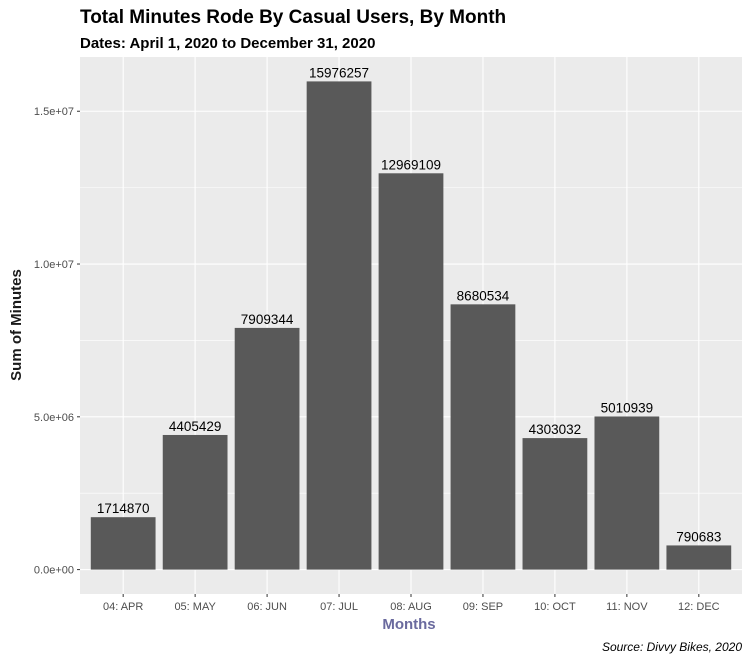 Image resolution: width=750 pixels, height=660 pixels. What do you see at coordinates (339, 72) in the screenshot?
I see `data-label: 15976257` at bounding box center [339, 72].